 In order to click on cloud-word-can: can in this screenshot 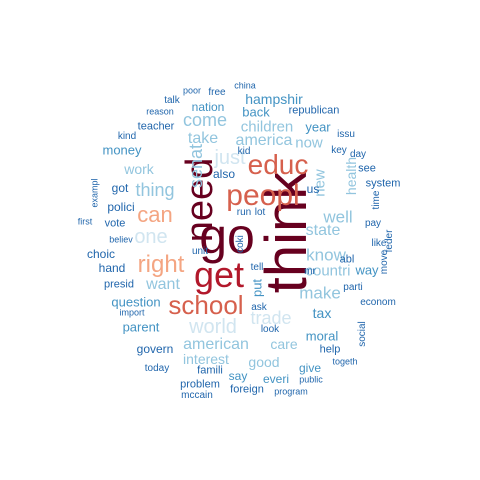, I will do `click(155, 214)`.